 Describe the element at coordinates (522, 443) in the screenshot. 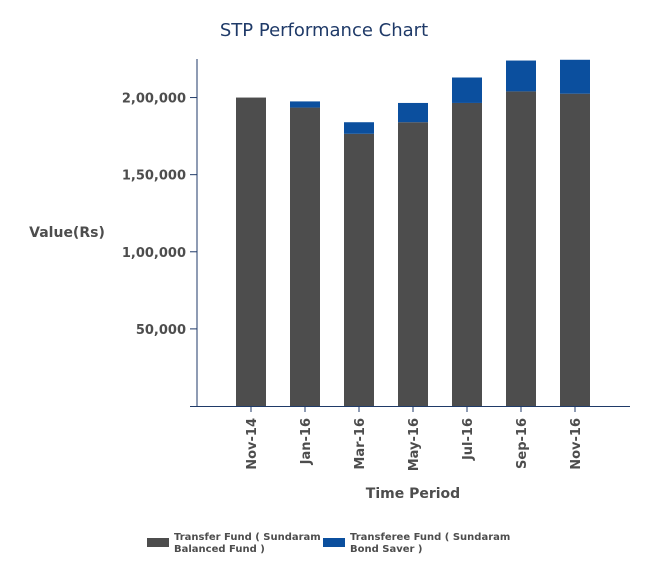

I see `x-tick-label: Sep-16` at that location.